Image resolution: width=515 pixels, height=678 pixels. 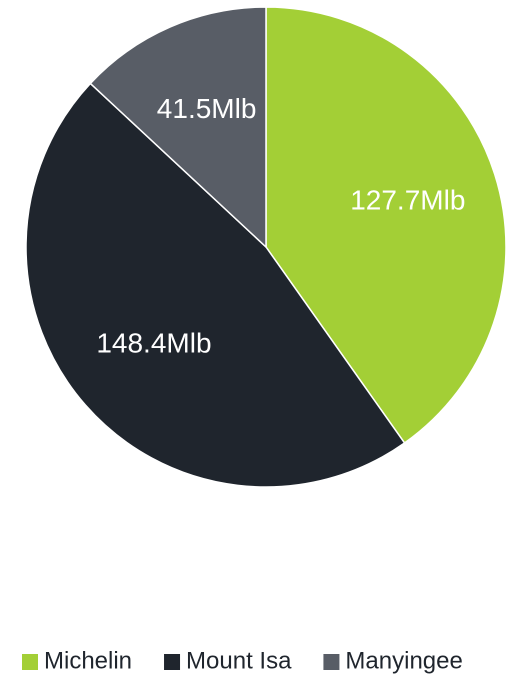 I want to click on slice-label: 127.7Mlb, so click(x=407, y=199).